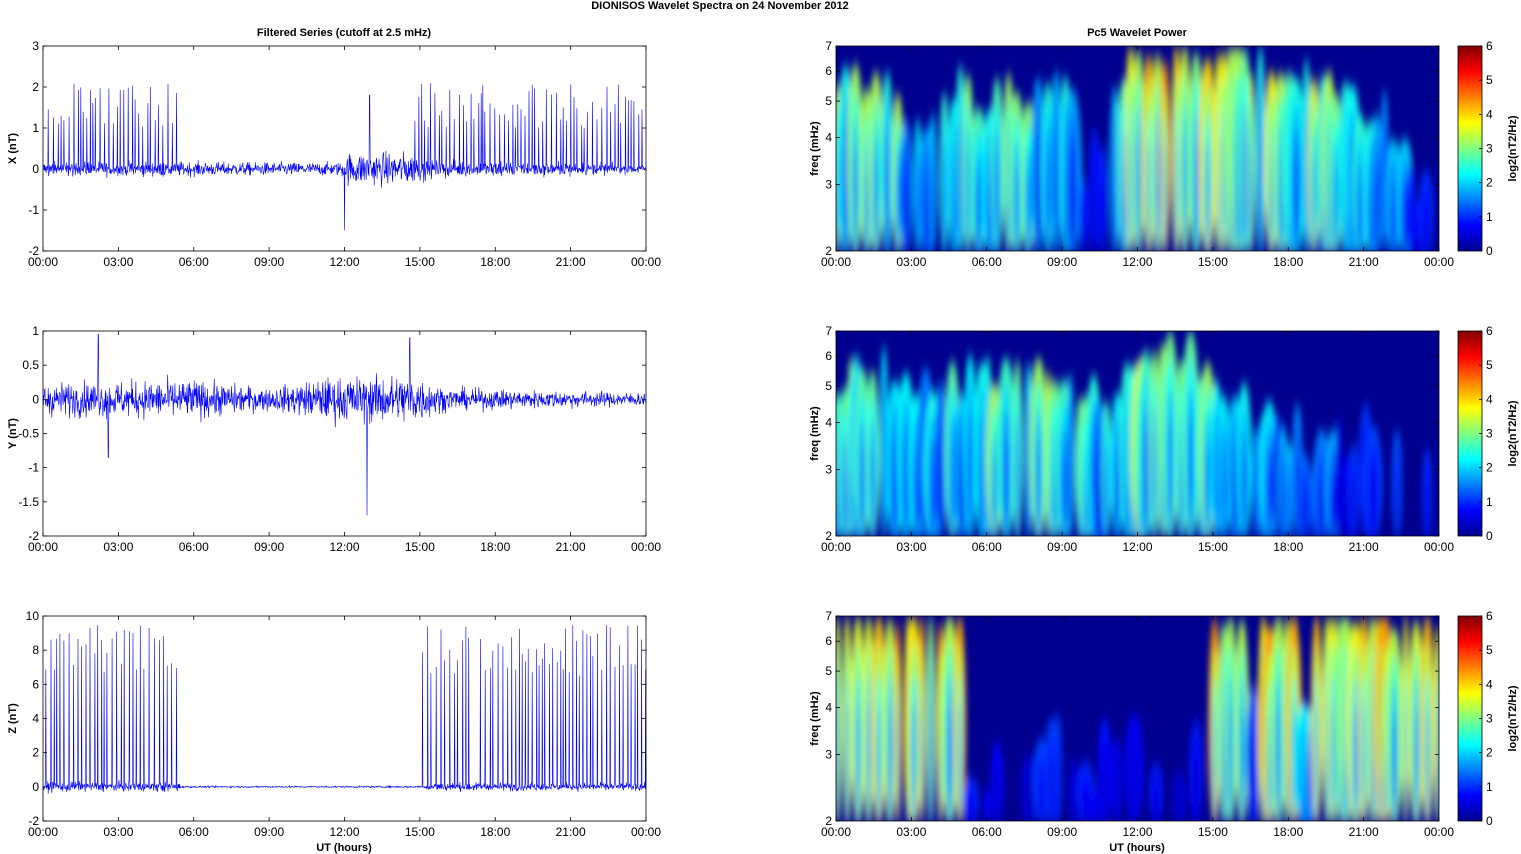 The height and width of the screenshot is (854, 1521). I want to click on panel-y-frame, so click(344, 433).